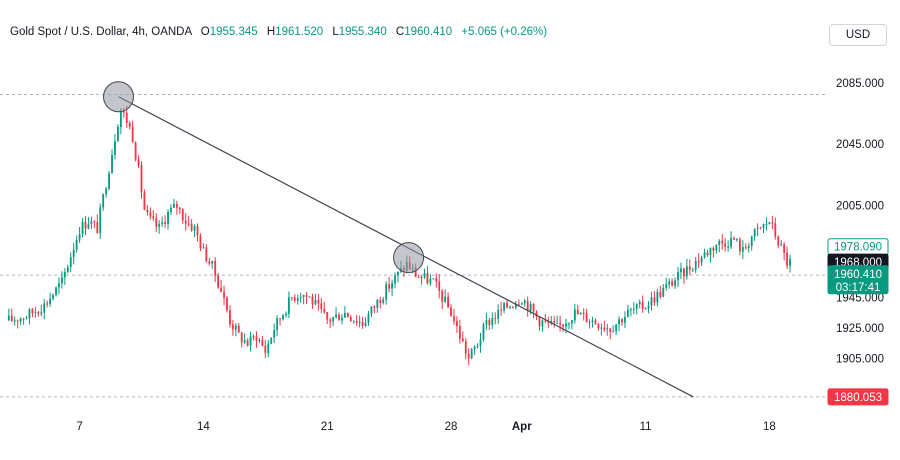  Describe the element at coordinates (522, 427) in the screenshot. I see `x-tick-label: Apr` at that location.